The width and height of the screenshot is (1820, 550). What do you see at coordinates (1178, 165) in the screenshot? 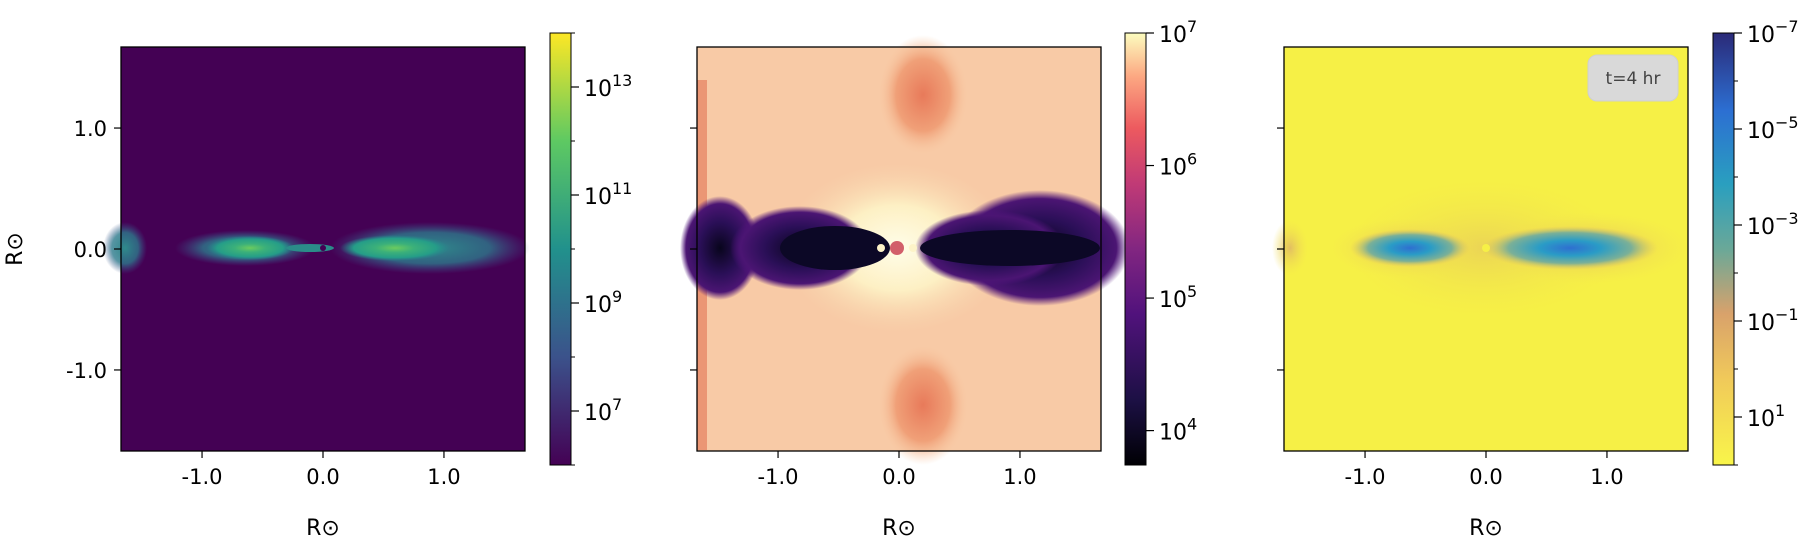
I see `colorbar-tick-label: 10⁶` at bounding box center [1178, 165].